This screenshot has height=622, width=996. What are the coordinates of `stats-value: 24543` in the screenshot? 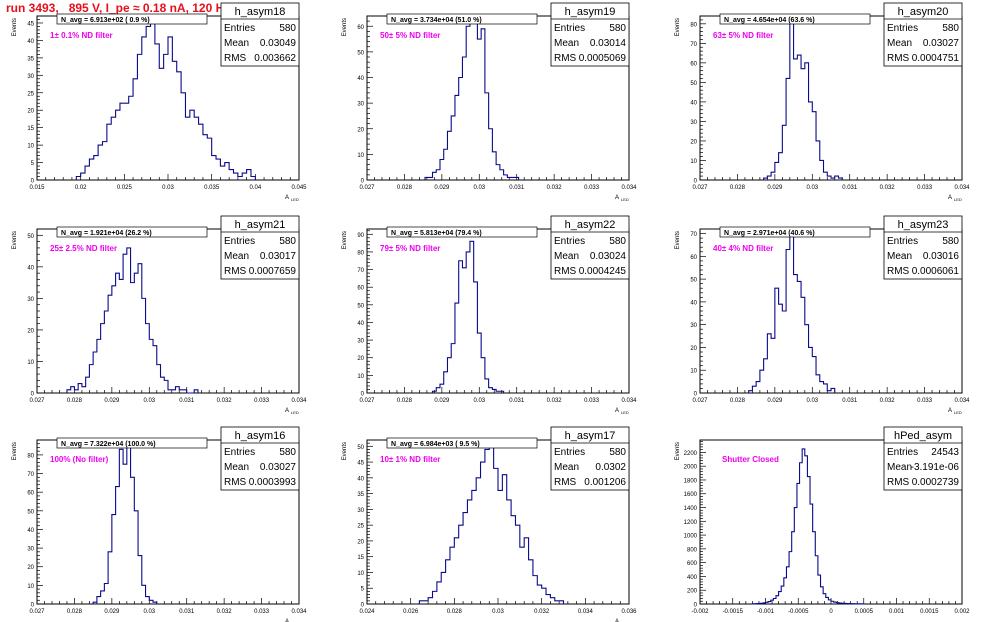 It's located at (945, 452).